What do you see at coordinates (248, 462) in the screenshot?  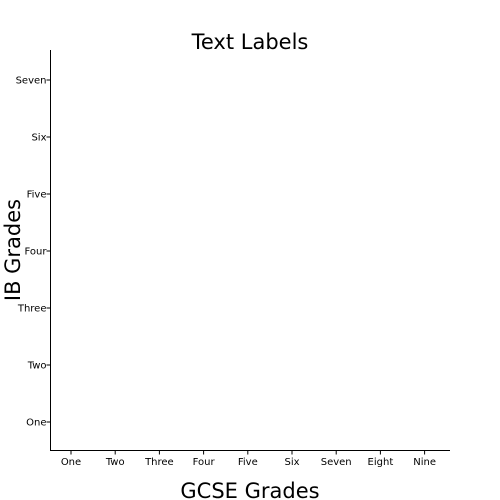 I see `x-tick-label: Five` at bounding box center [248, 462].